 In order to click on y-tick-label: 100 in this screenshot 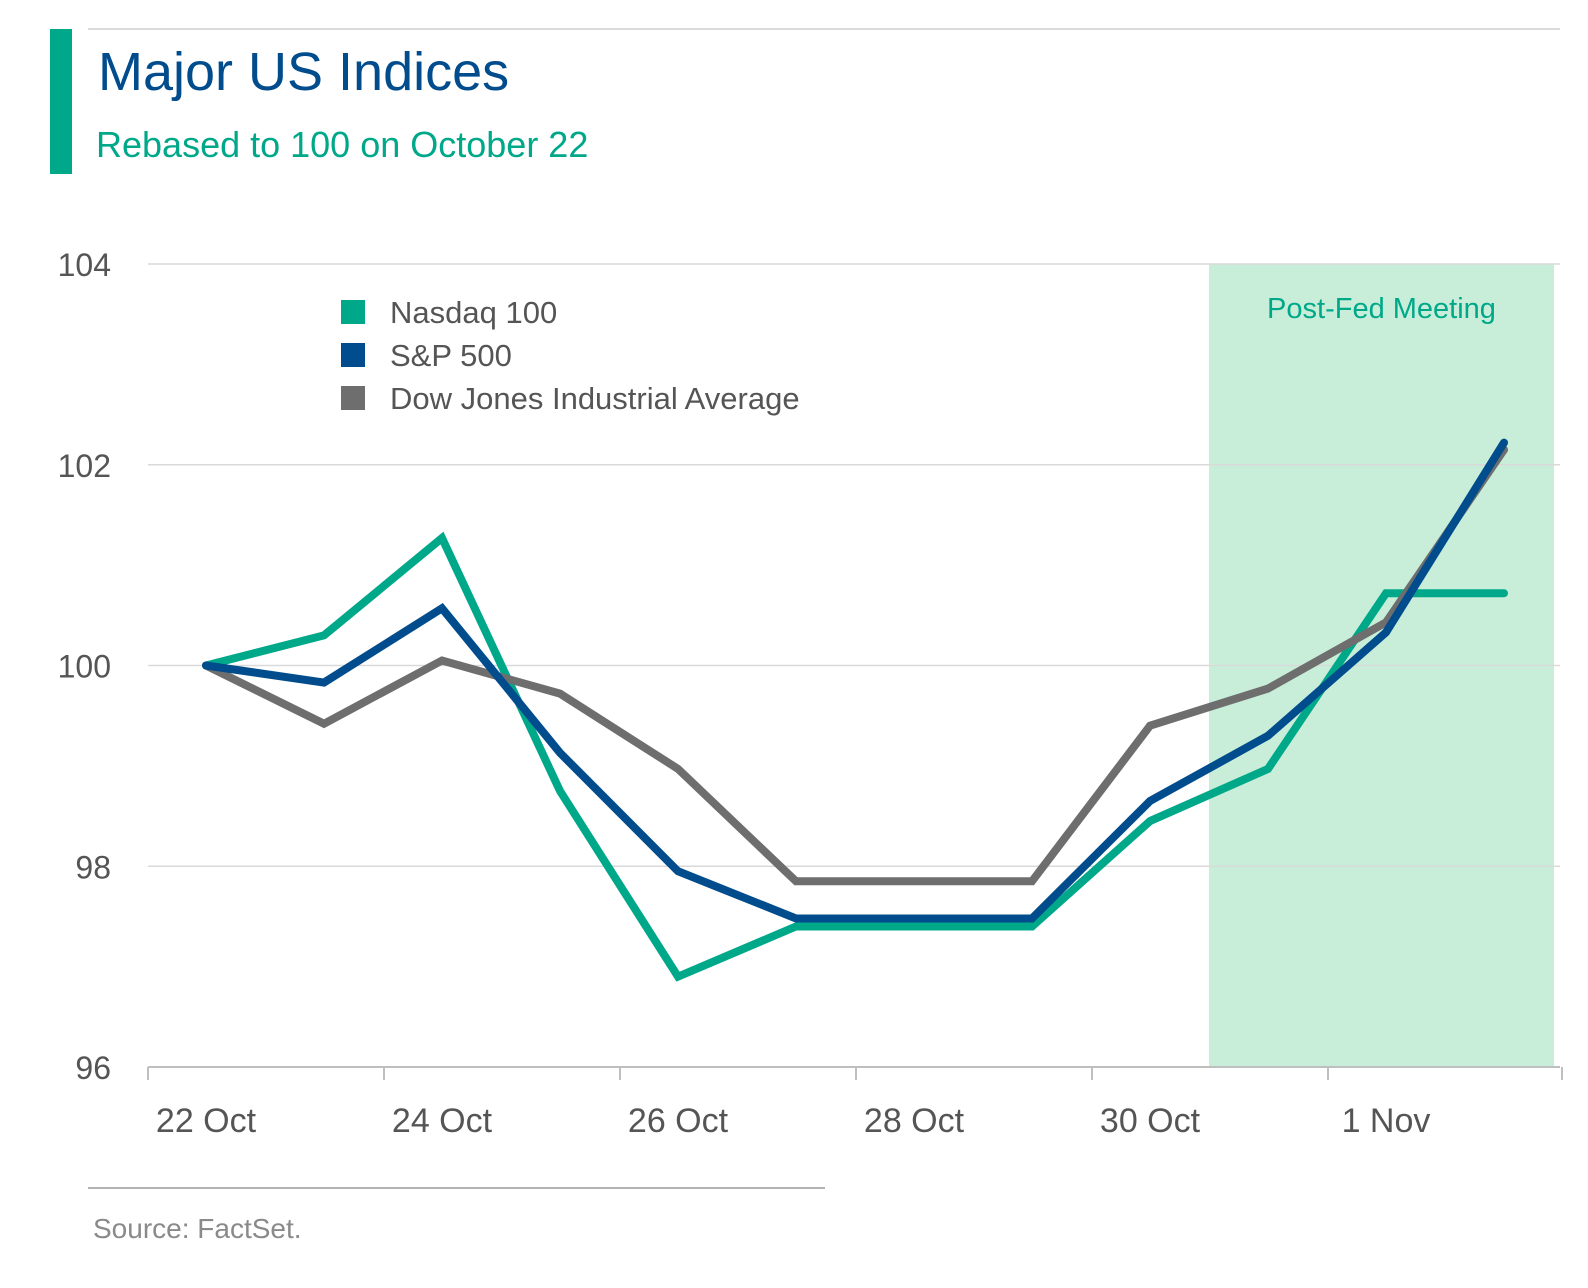, I will do `click(84, 667)`.